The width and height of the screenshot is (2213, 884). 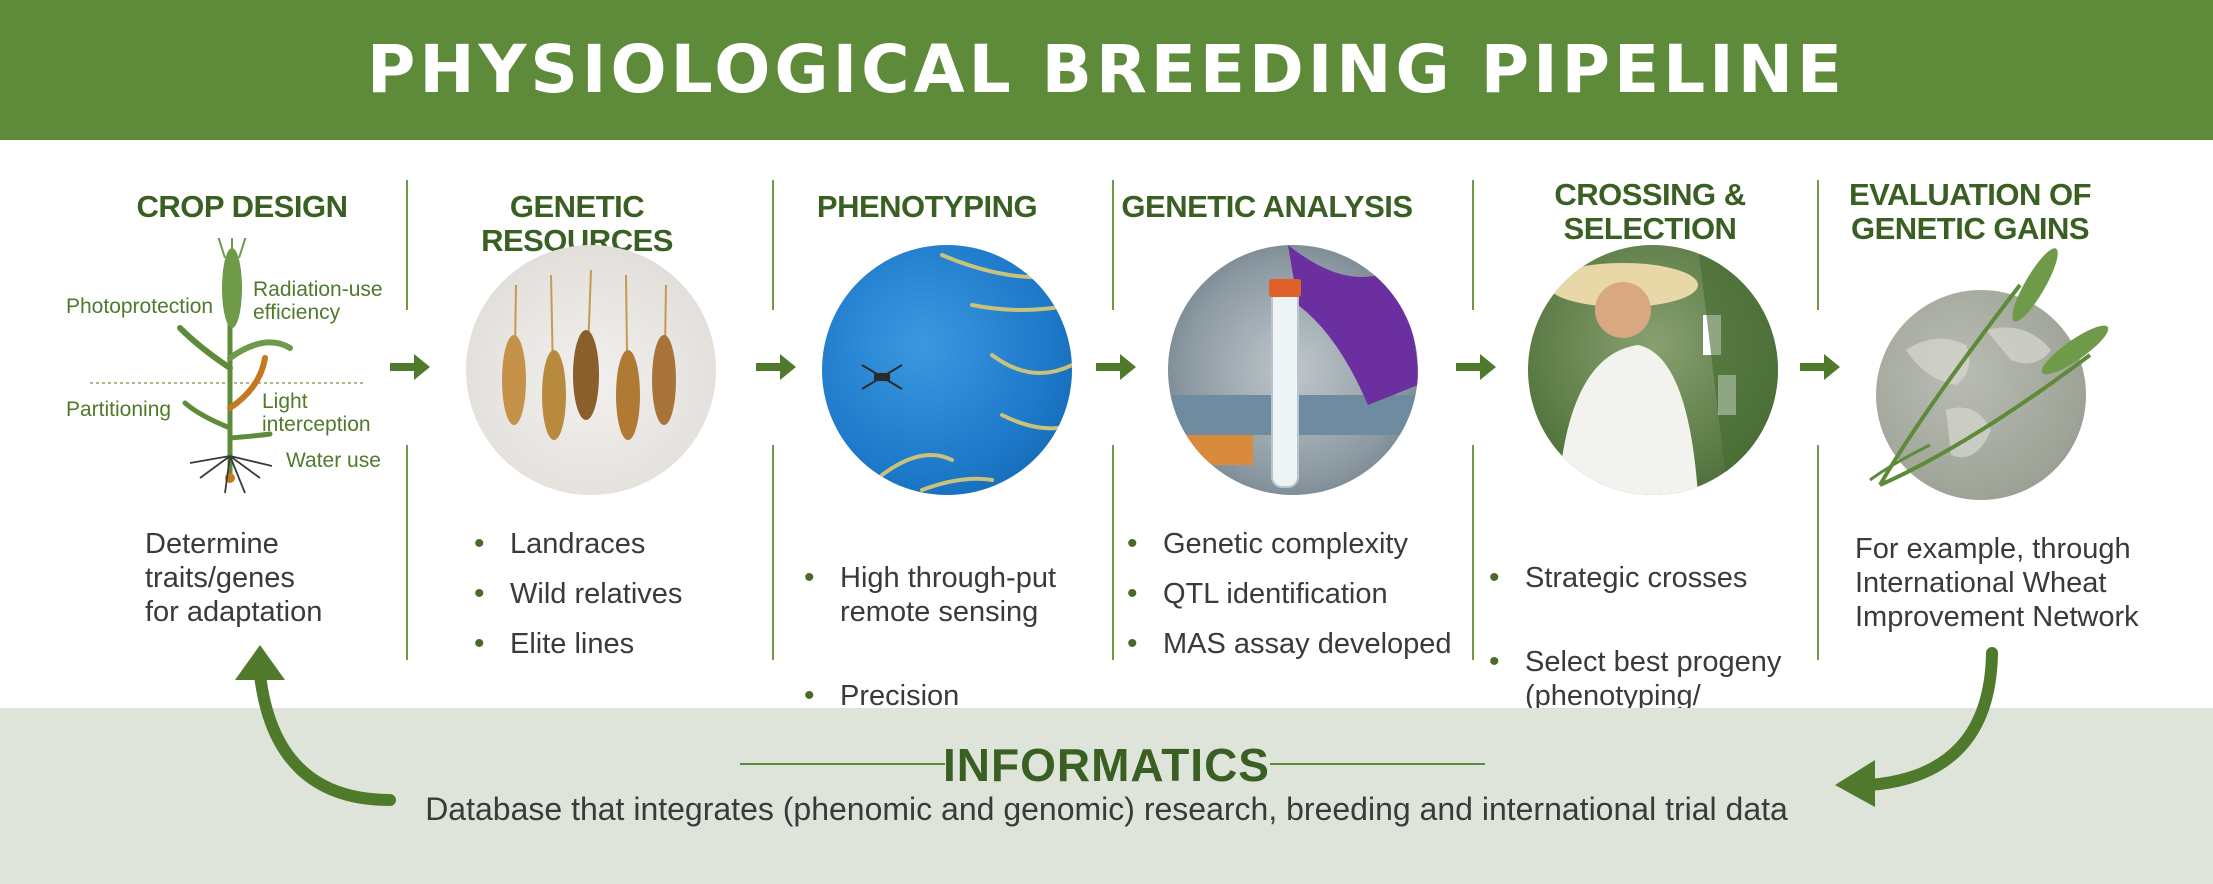 I want to click on stage-title-genetic-resources: GENETIC RESOURCES, so click(x=577, y=223).